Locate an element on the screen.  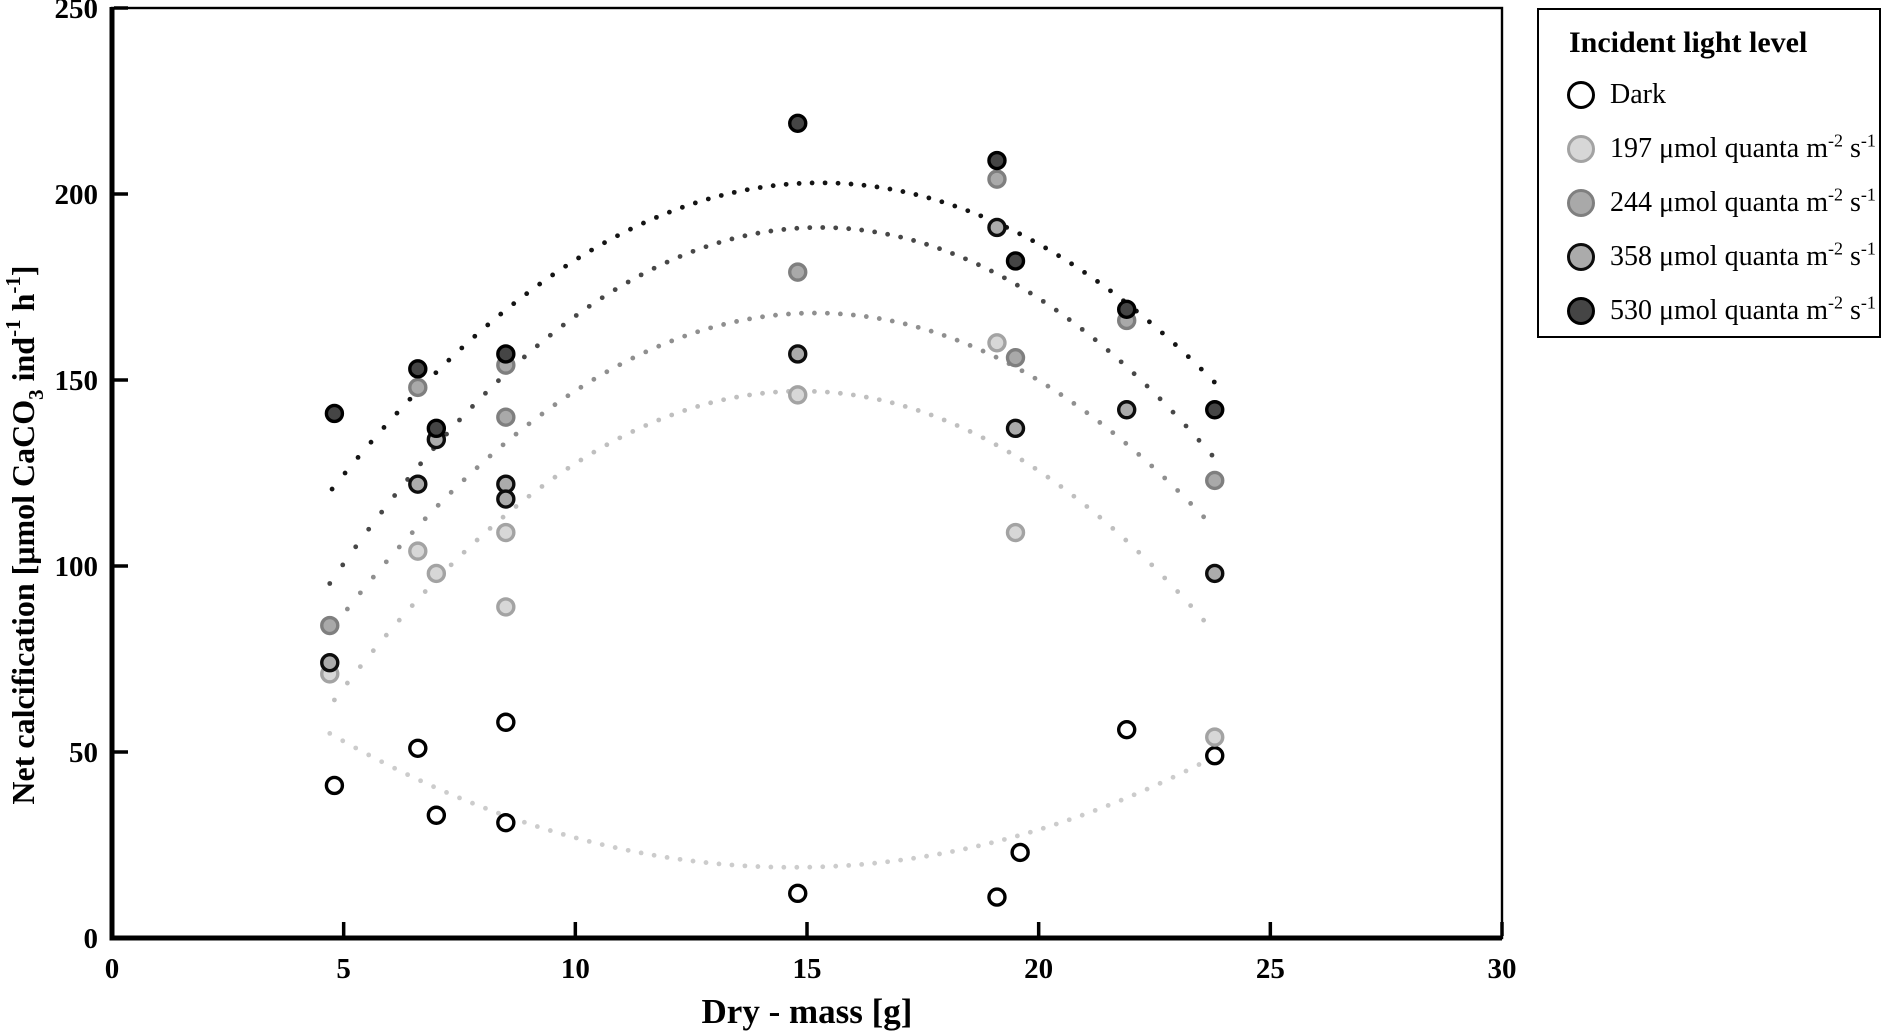
y-tick-label-150: 150 is located at coordinates (77, 381).